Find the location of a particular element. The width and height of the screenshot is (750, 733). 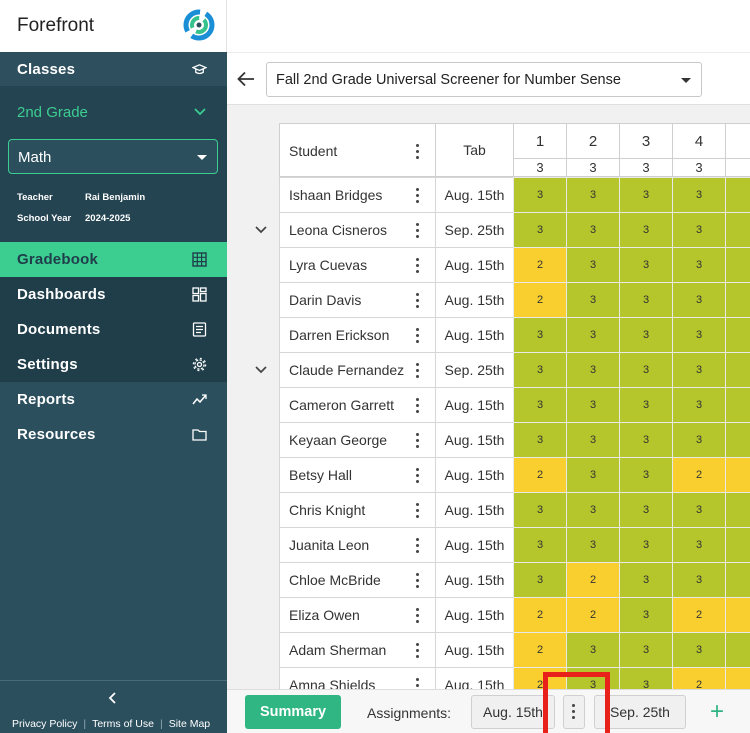

item-column-header: 4 is located at coordinates (699, 141).